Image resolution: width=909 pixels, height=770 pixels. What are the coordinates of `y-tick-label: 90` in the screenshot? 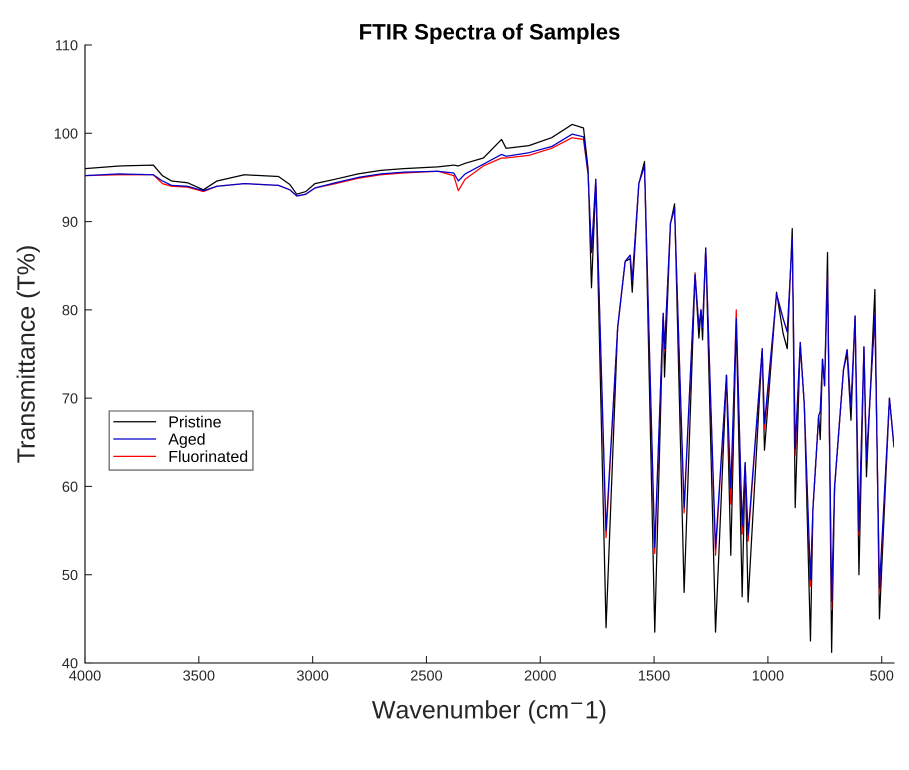 It's located at (70, 221).